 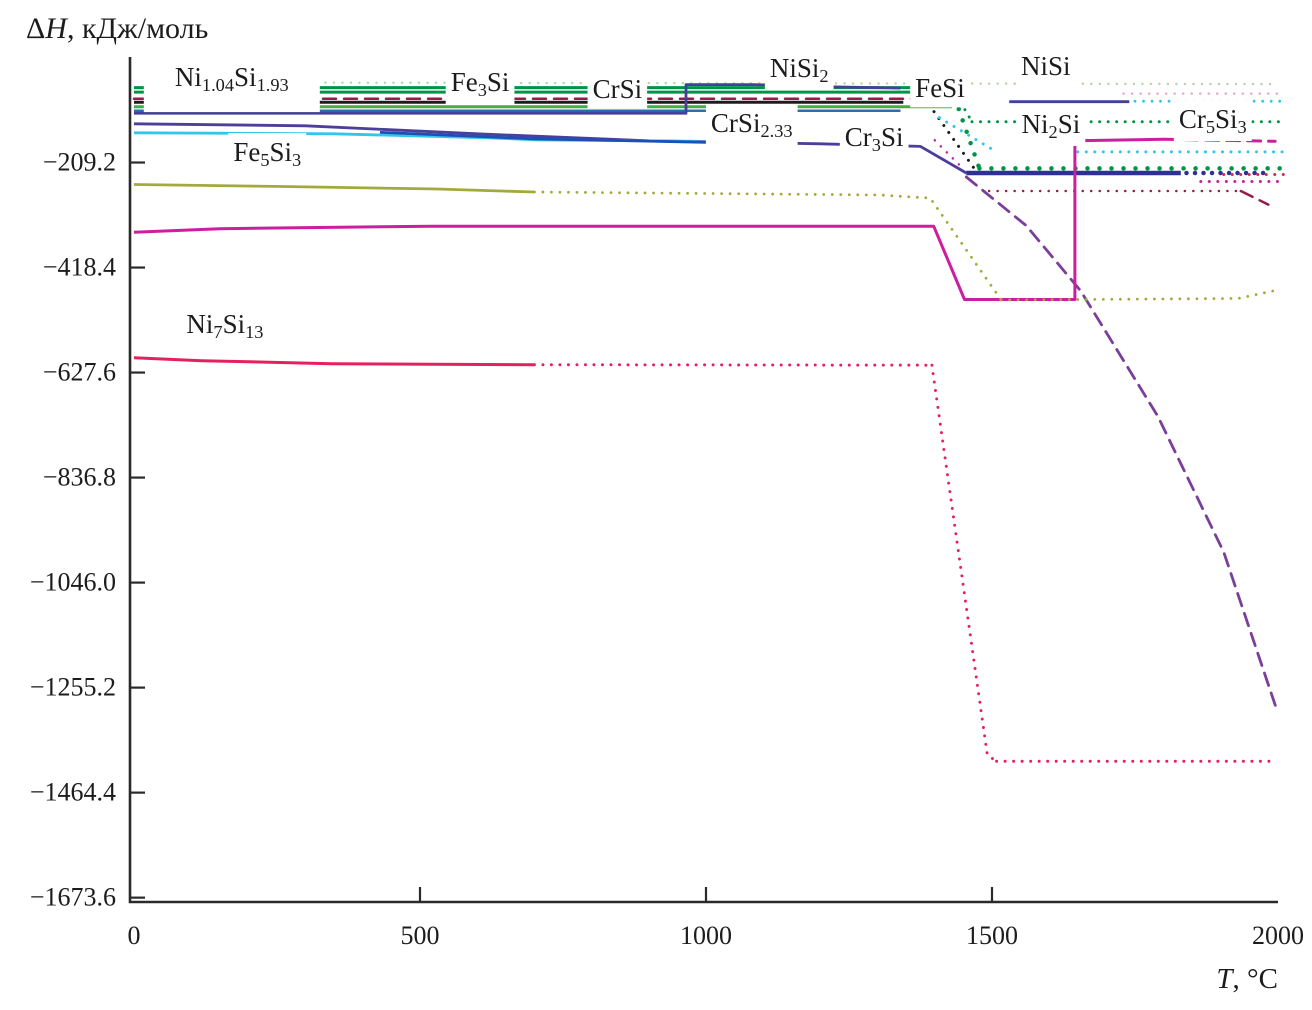 I want to click on label-bg-fe3si, so click(x=480, y=84).